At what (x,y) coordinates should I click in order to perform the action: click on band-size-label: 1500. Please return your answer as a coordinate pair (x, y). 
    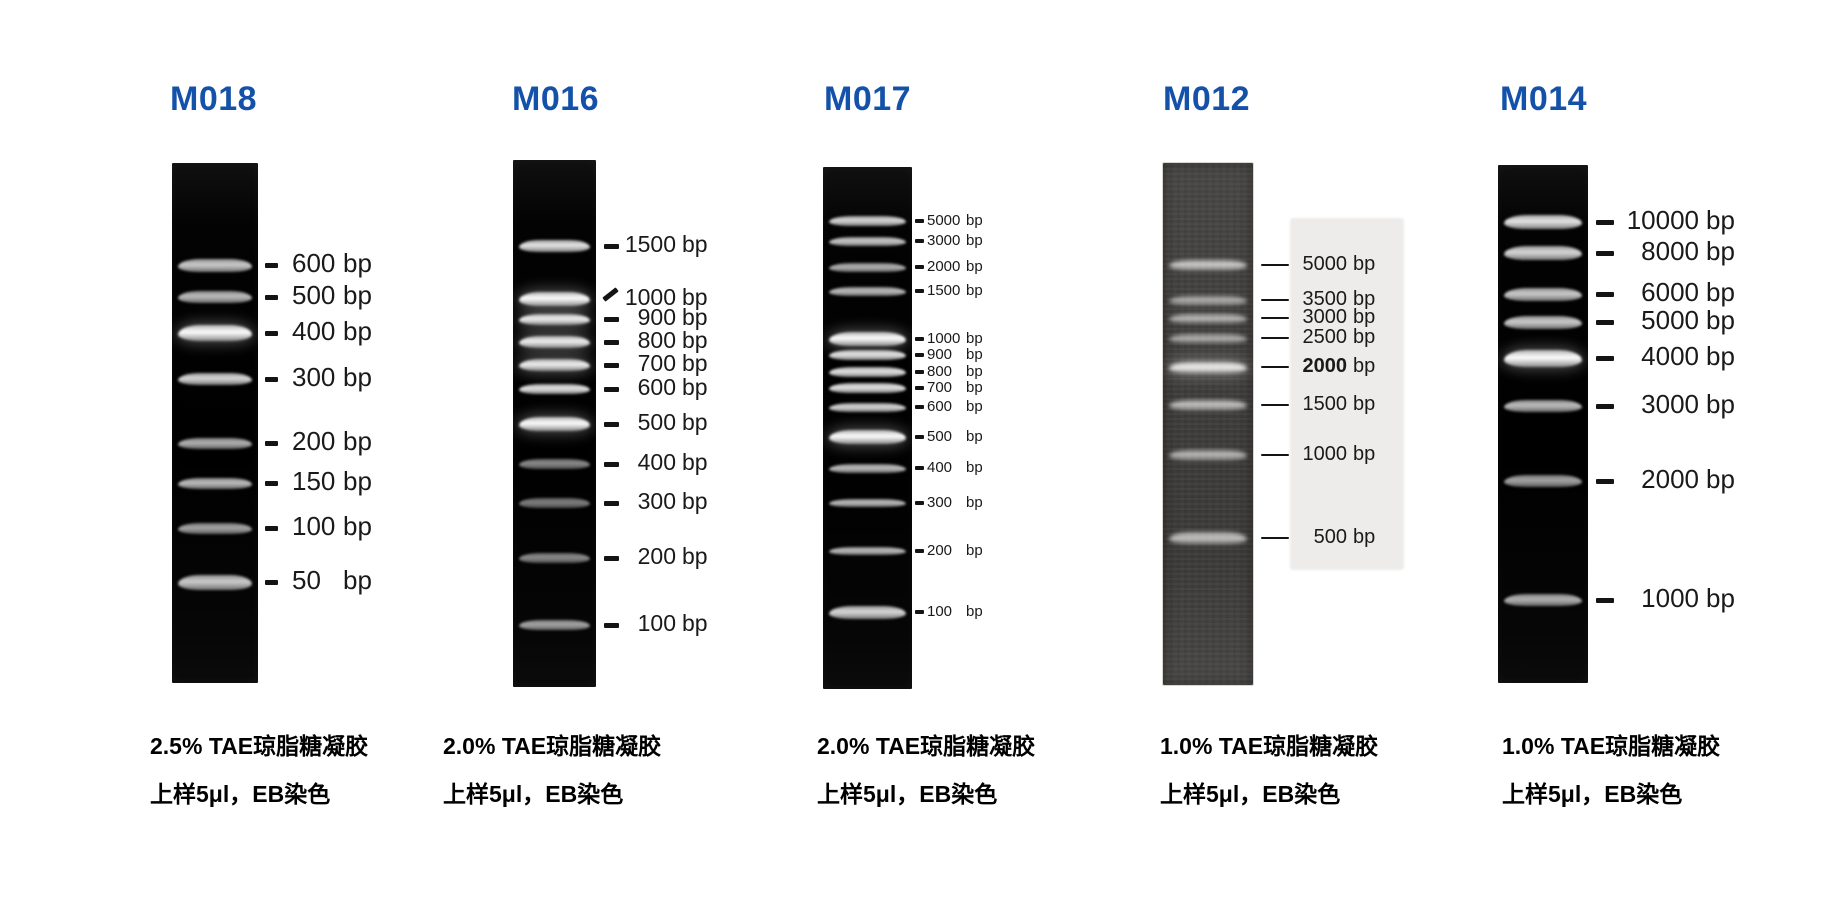
    Looking at the image, I should click on (1325, 404).